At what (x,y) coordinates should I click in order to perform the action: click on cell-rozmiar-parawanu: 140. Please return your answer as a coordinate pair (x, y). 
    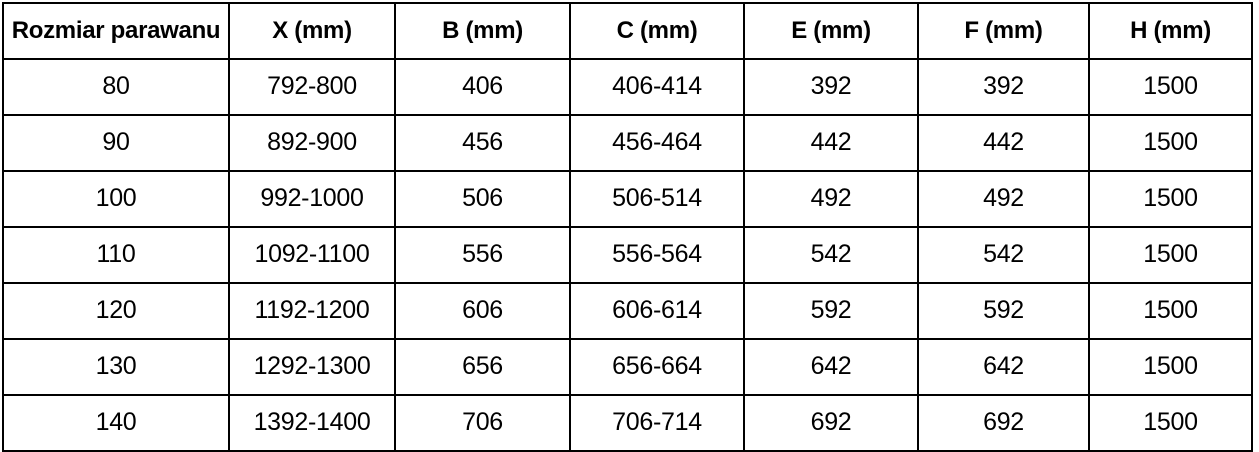
    Looking at the image, I should click on (116, 423).